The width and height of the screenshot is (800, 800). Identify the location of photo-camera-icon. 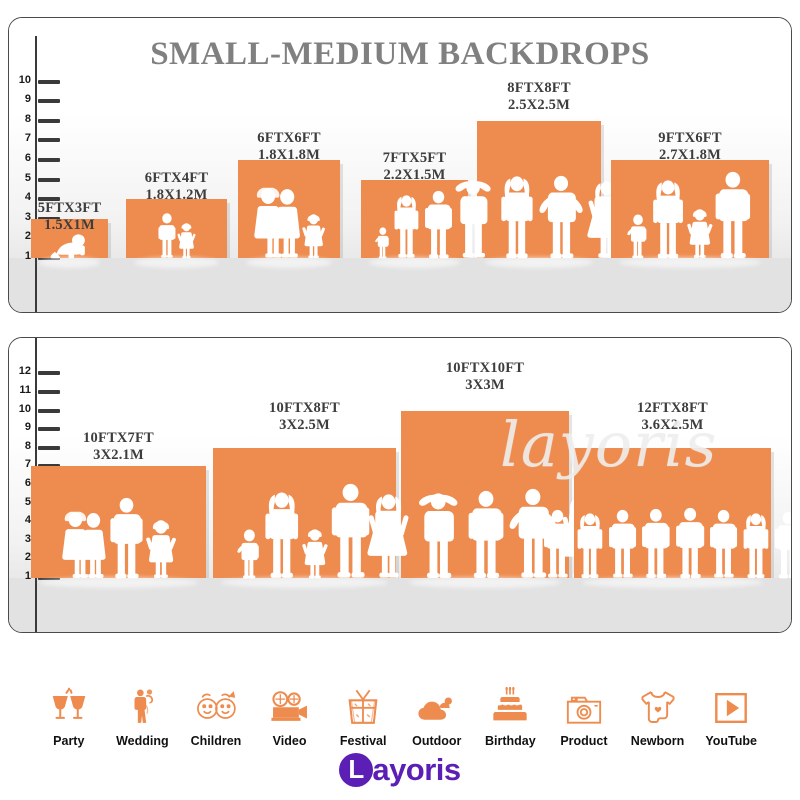
(584, 702).